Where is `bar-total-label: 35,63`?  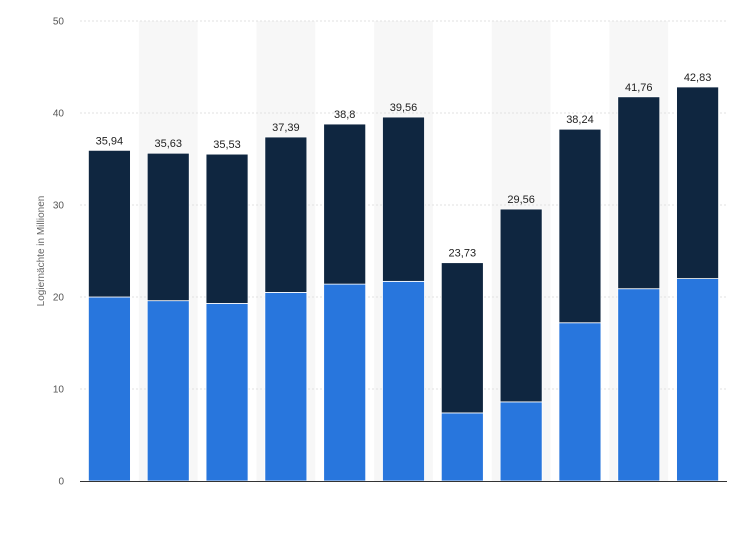 bar-total-label: 35,63 is located at coordinates (168, 144).